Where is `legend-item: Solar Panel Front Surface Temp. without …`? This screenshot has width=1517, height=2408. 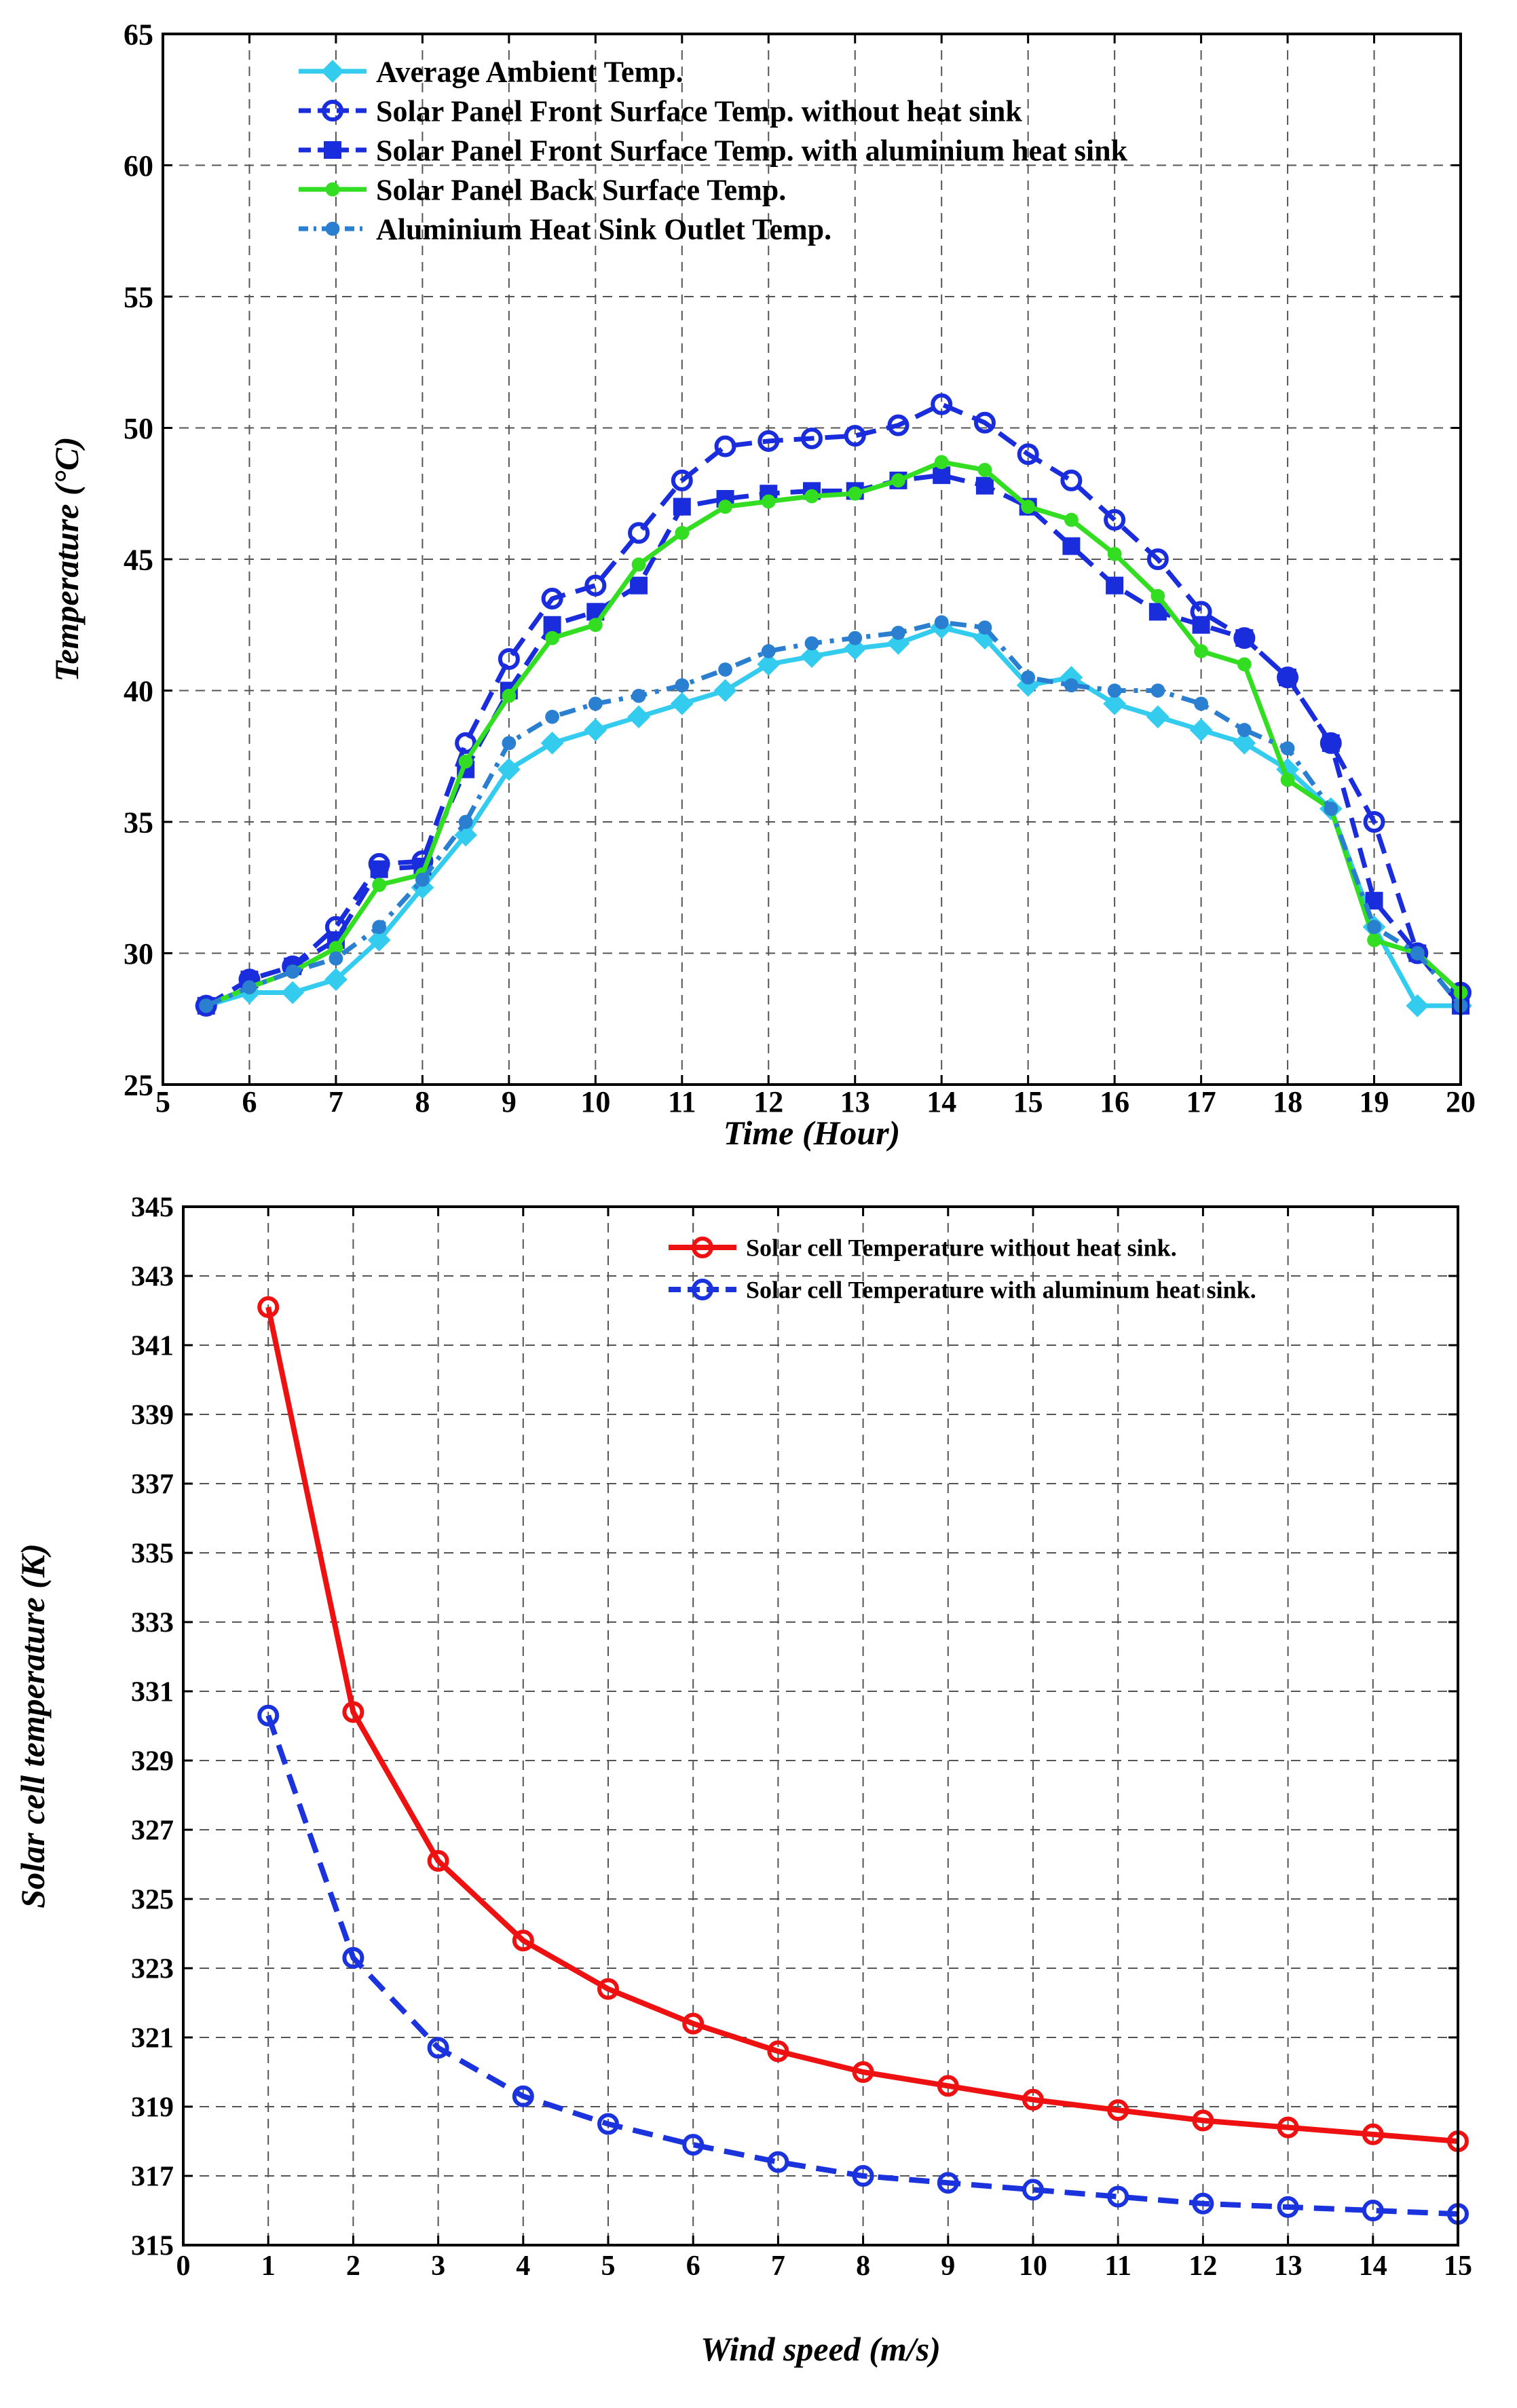 legend-item: Solar Panel Front Surface Temp. without … is located at coordinates (660, 111).